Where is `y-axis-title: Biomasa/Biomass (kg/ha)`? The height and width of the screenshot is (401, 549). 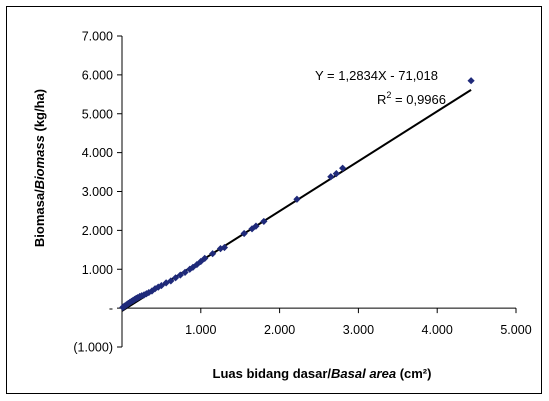
y-axis-title: Biomasa/Biomass (kg/ha) is located at coordinates (39, 168).